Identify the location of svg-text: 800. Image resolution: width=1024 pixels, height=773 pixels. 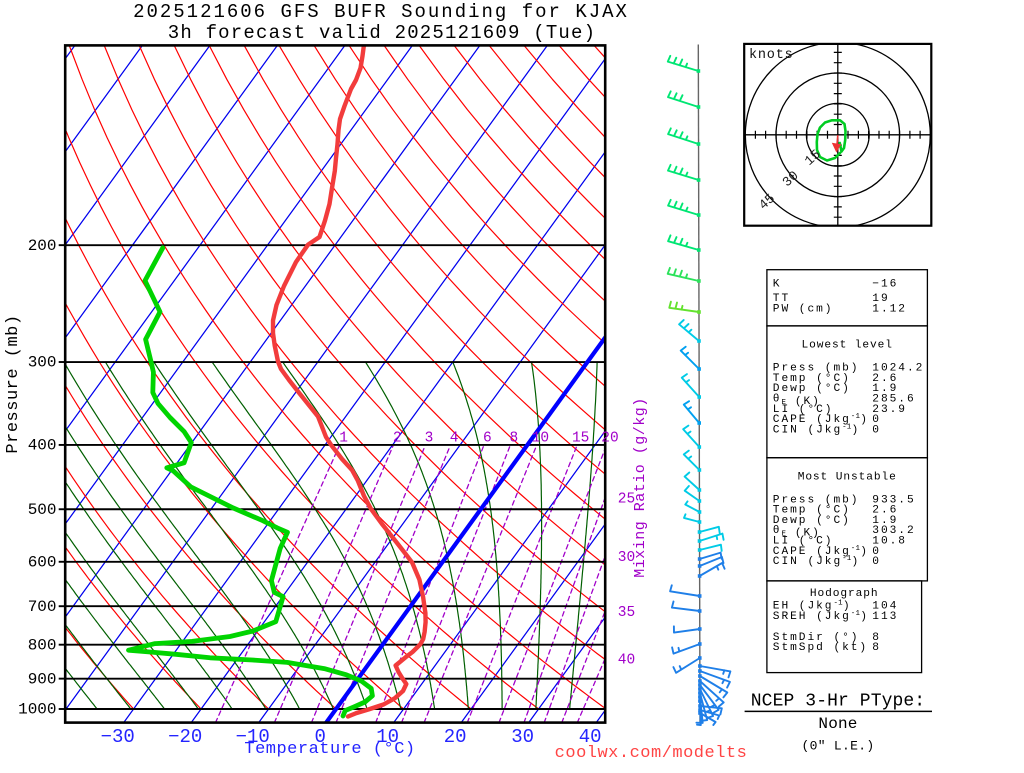
(42, 645).